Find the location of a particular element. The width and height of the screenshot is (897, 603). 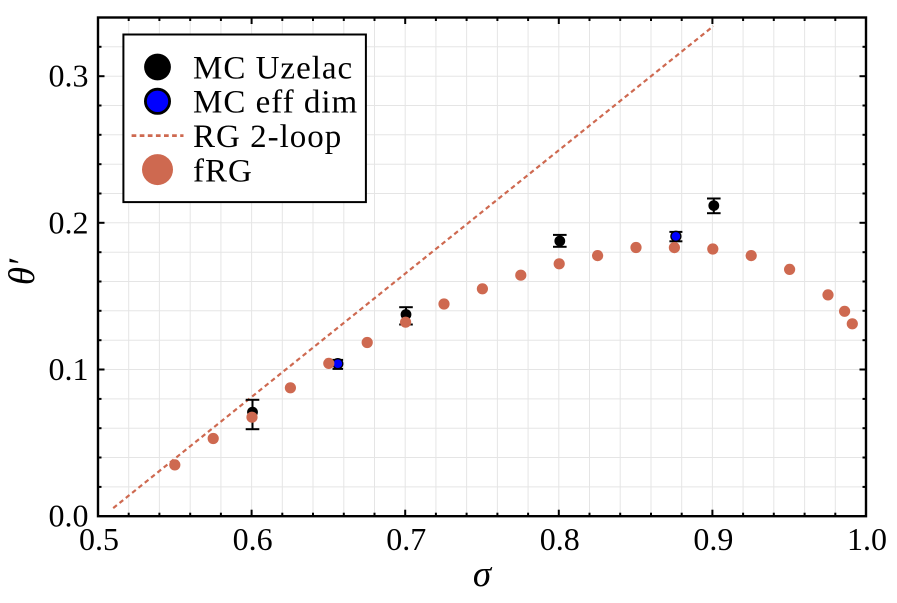

svg-text: 0.5 is located at coordinates (99, 539).